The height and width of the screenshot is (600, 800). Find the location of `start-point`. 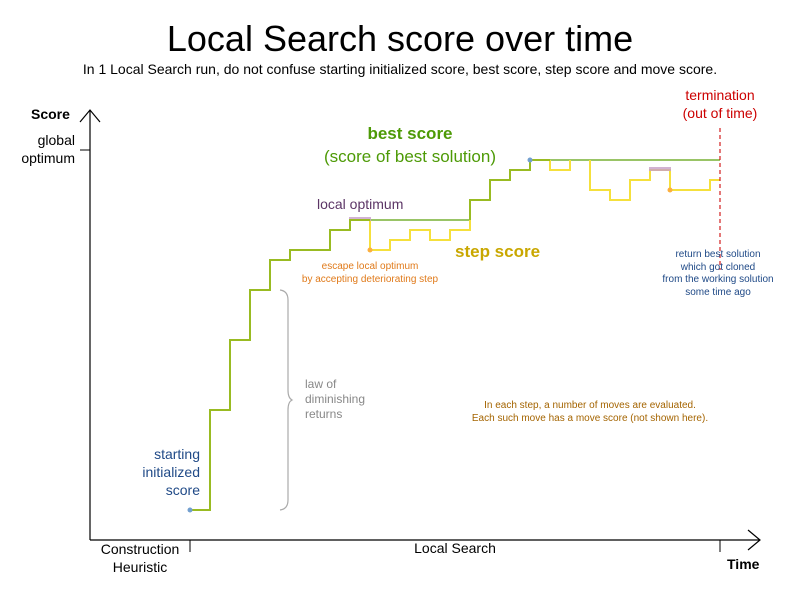

start-point is located at coordinates (190, 510).